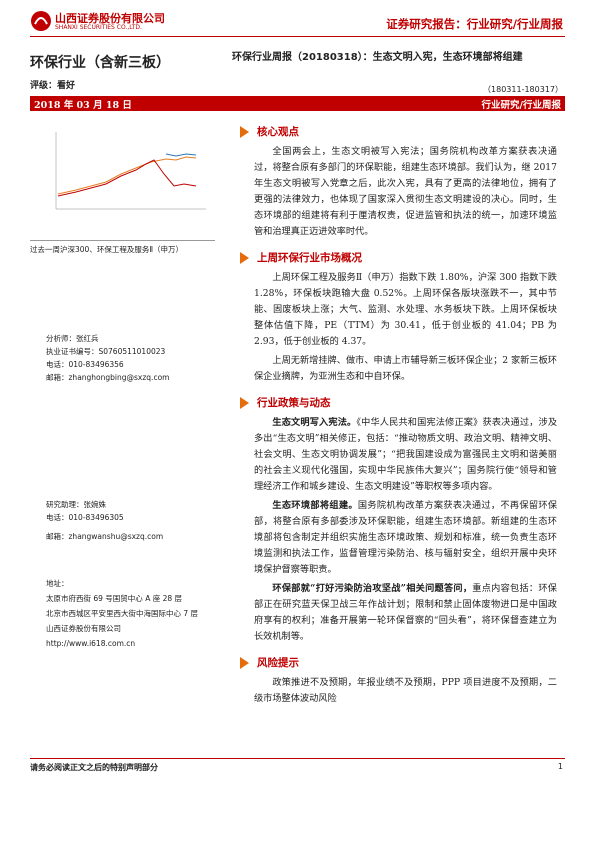  What do you see at coordinates (523, 89) in the screenshot?
I see `period: （180311-180317）` at bounding box center [523, 89].